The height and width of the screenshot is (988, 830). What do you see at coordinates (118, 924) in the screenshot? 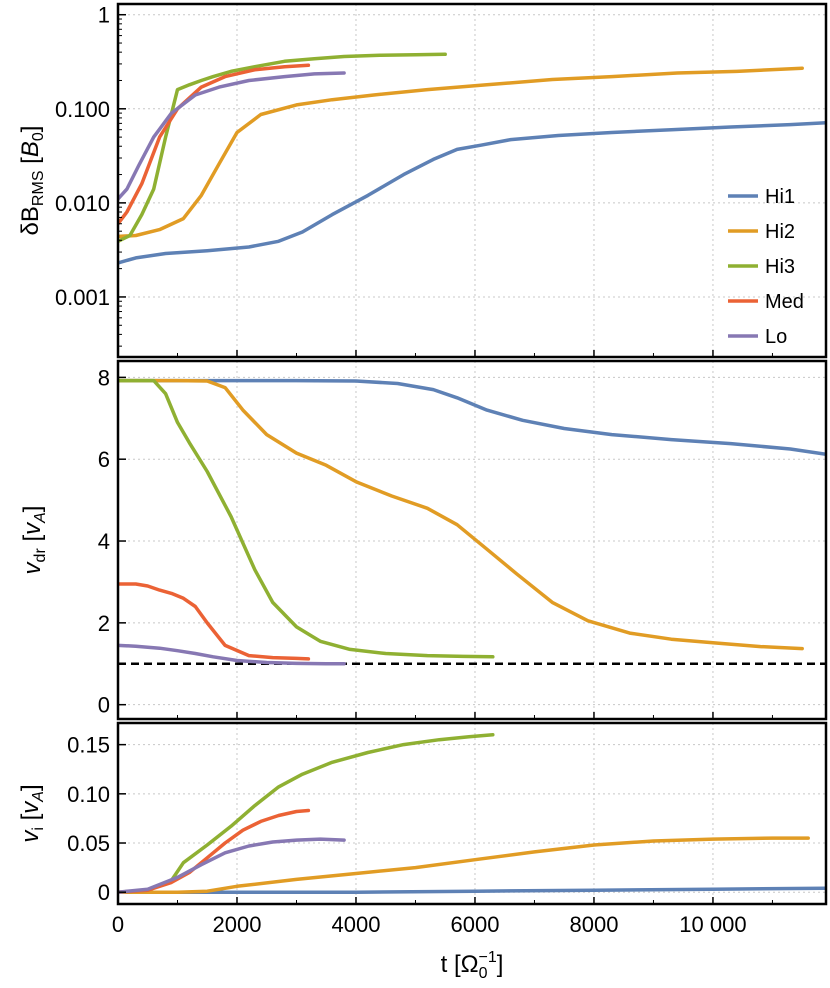
I see `x-tick-label: 0` at bounding box center [118, 924].